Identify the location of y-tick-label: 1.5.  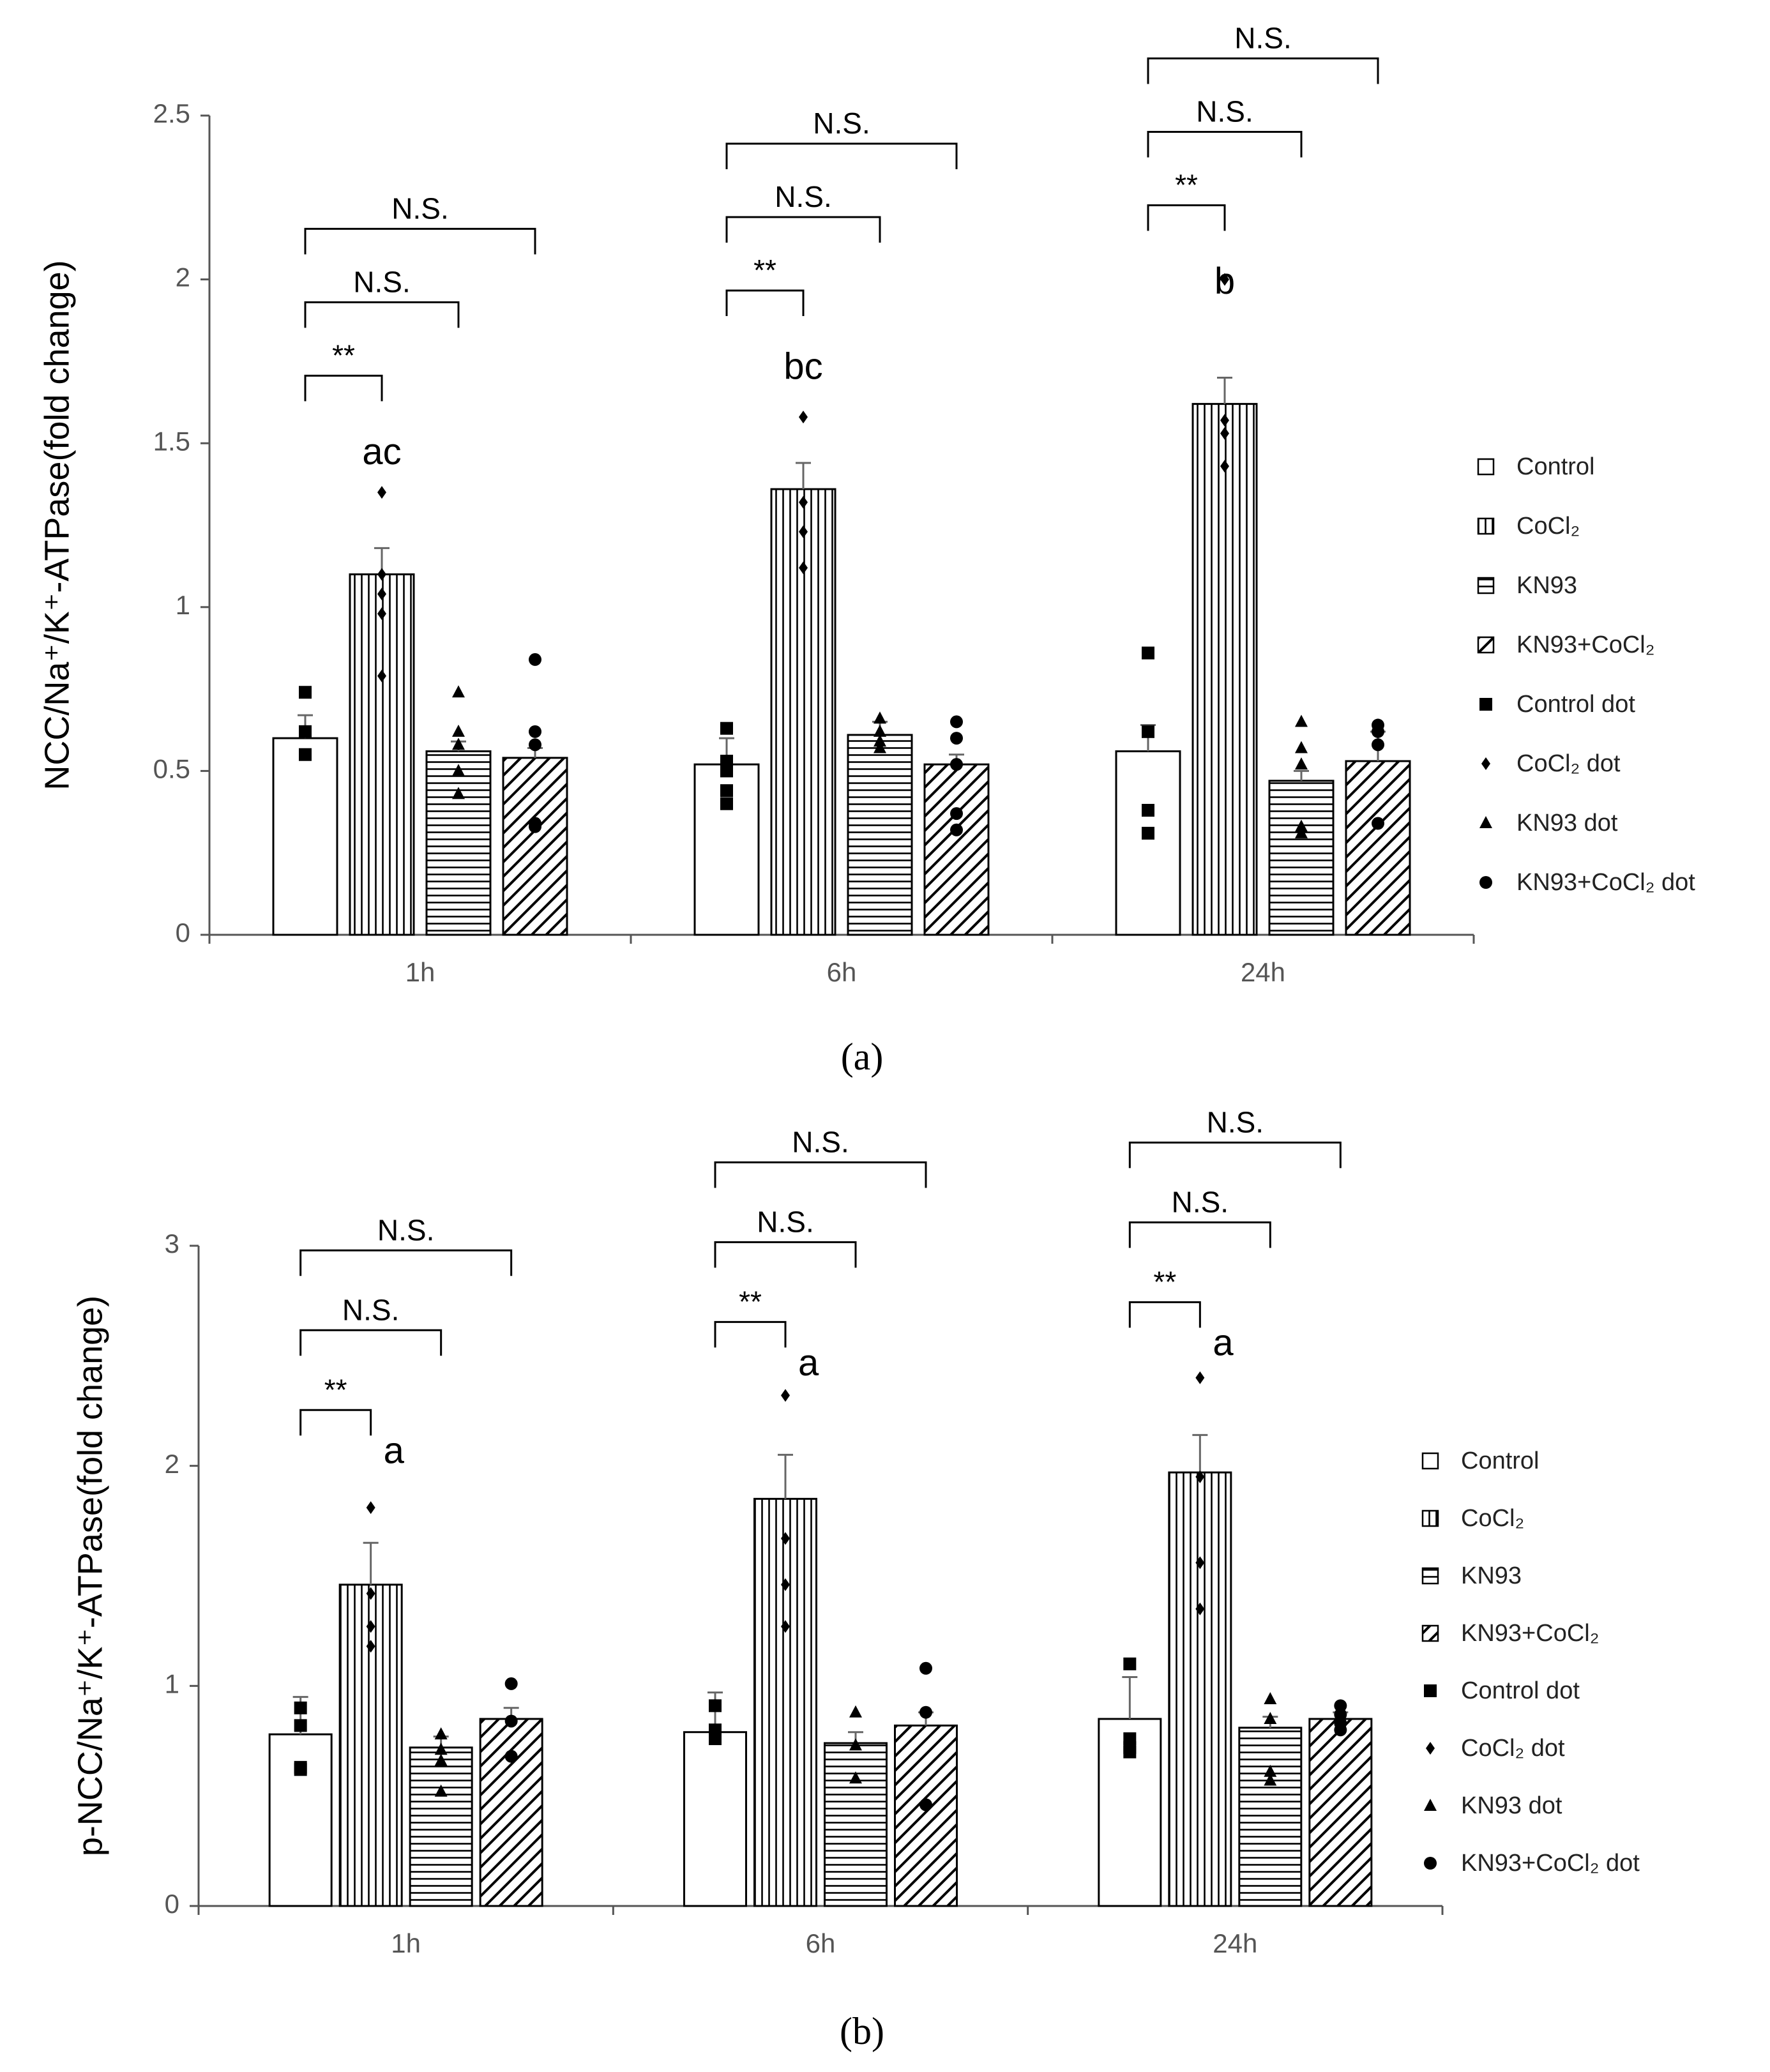
(171, 441).